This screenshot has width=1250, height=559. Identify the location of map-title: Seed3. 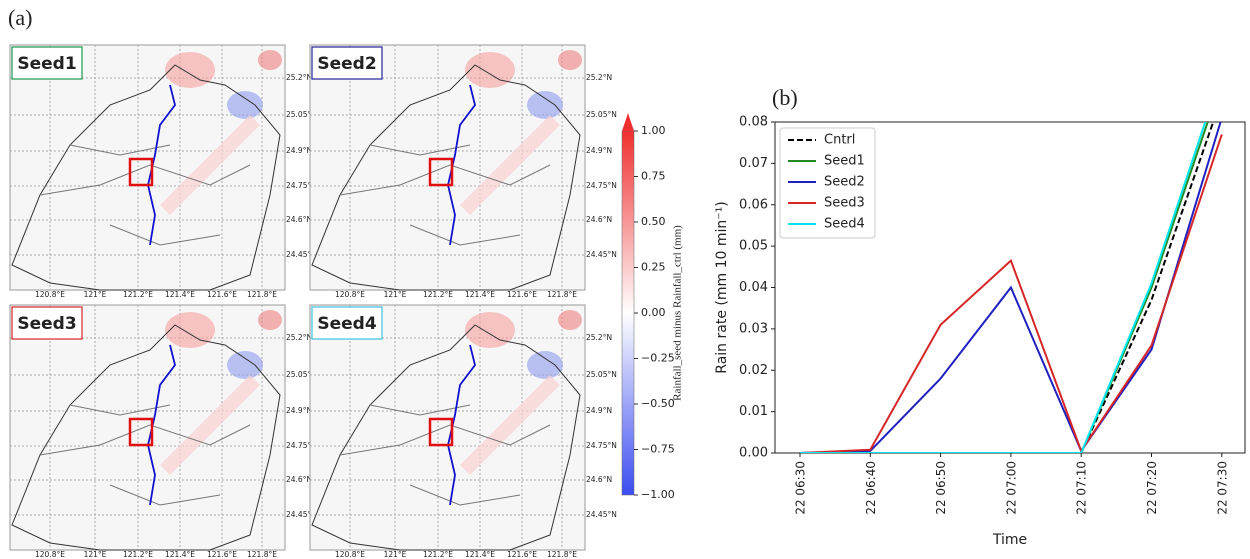
(46, 324).